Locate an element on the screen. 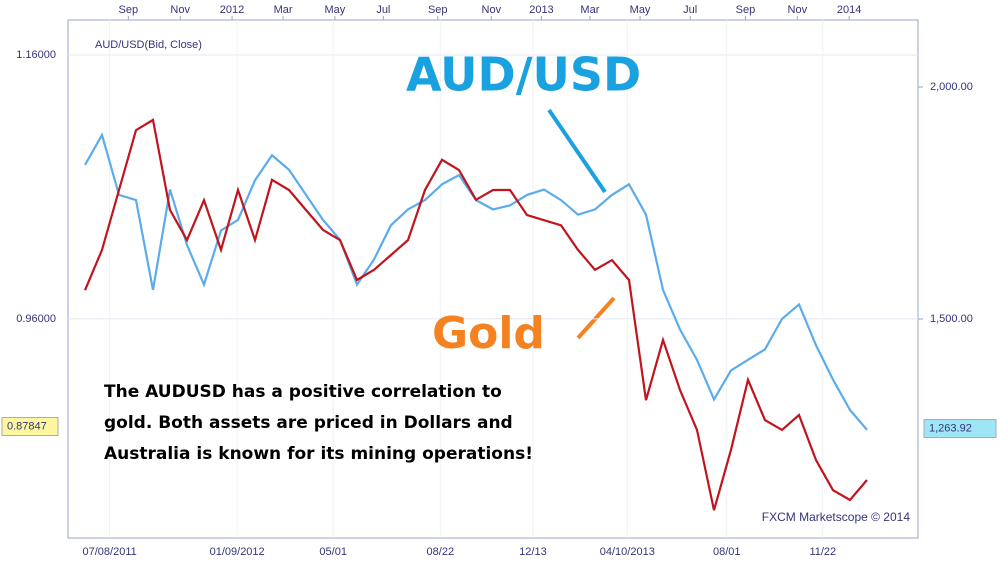  x-tick-label: 11/22 is located at coordinates (822, 552).